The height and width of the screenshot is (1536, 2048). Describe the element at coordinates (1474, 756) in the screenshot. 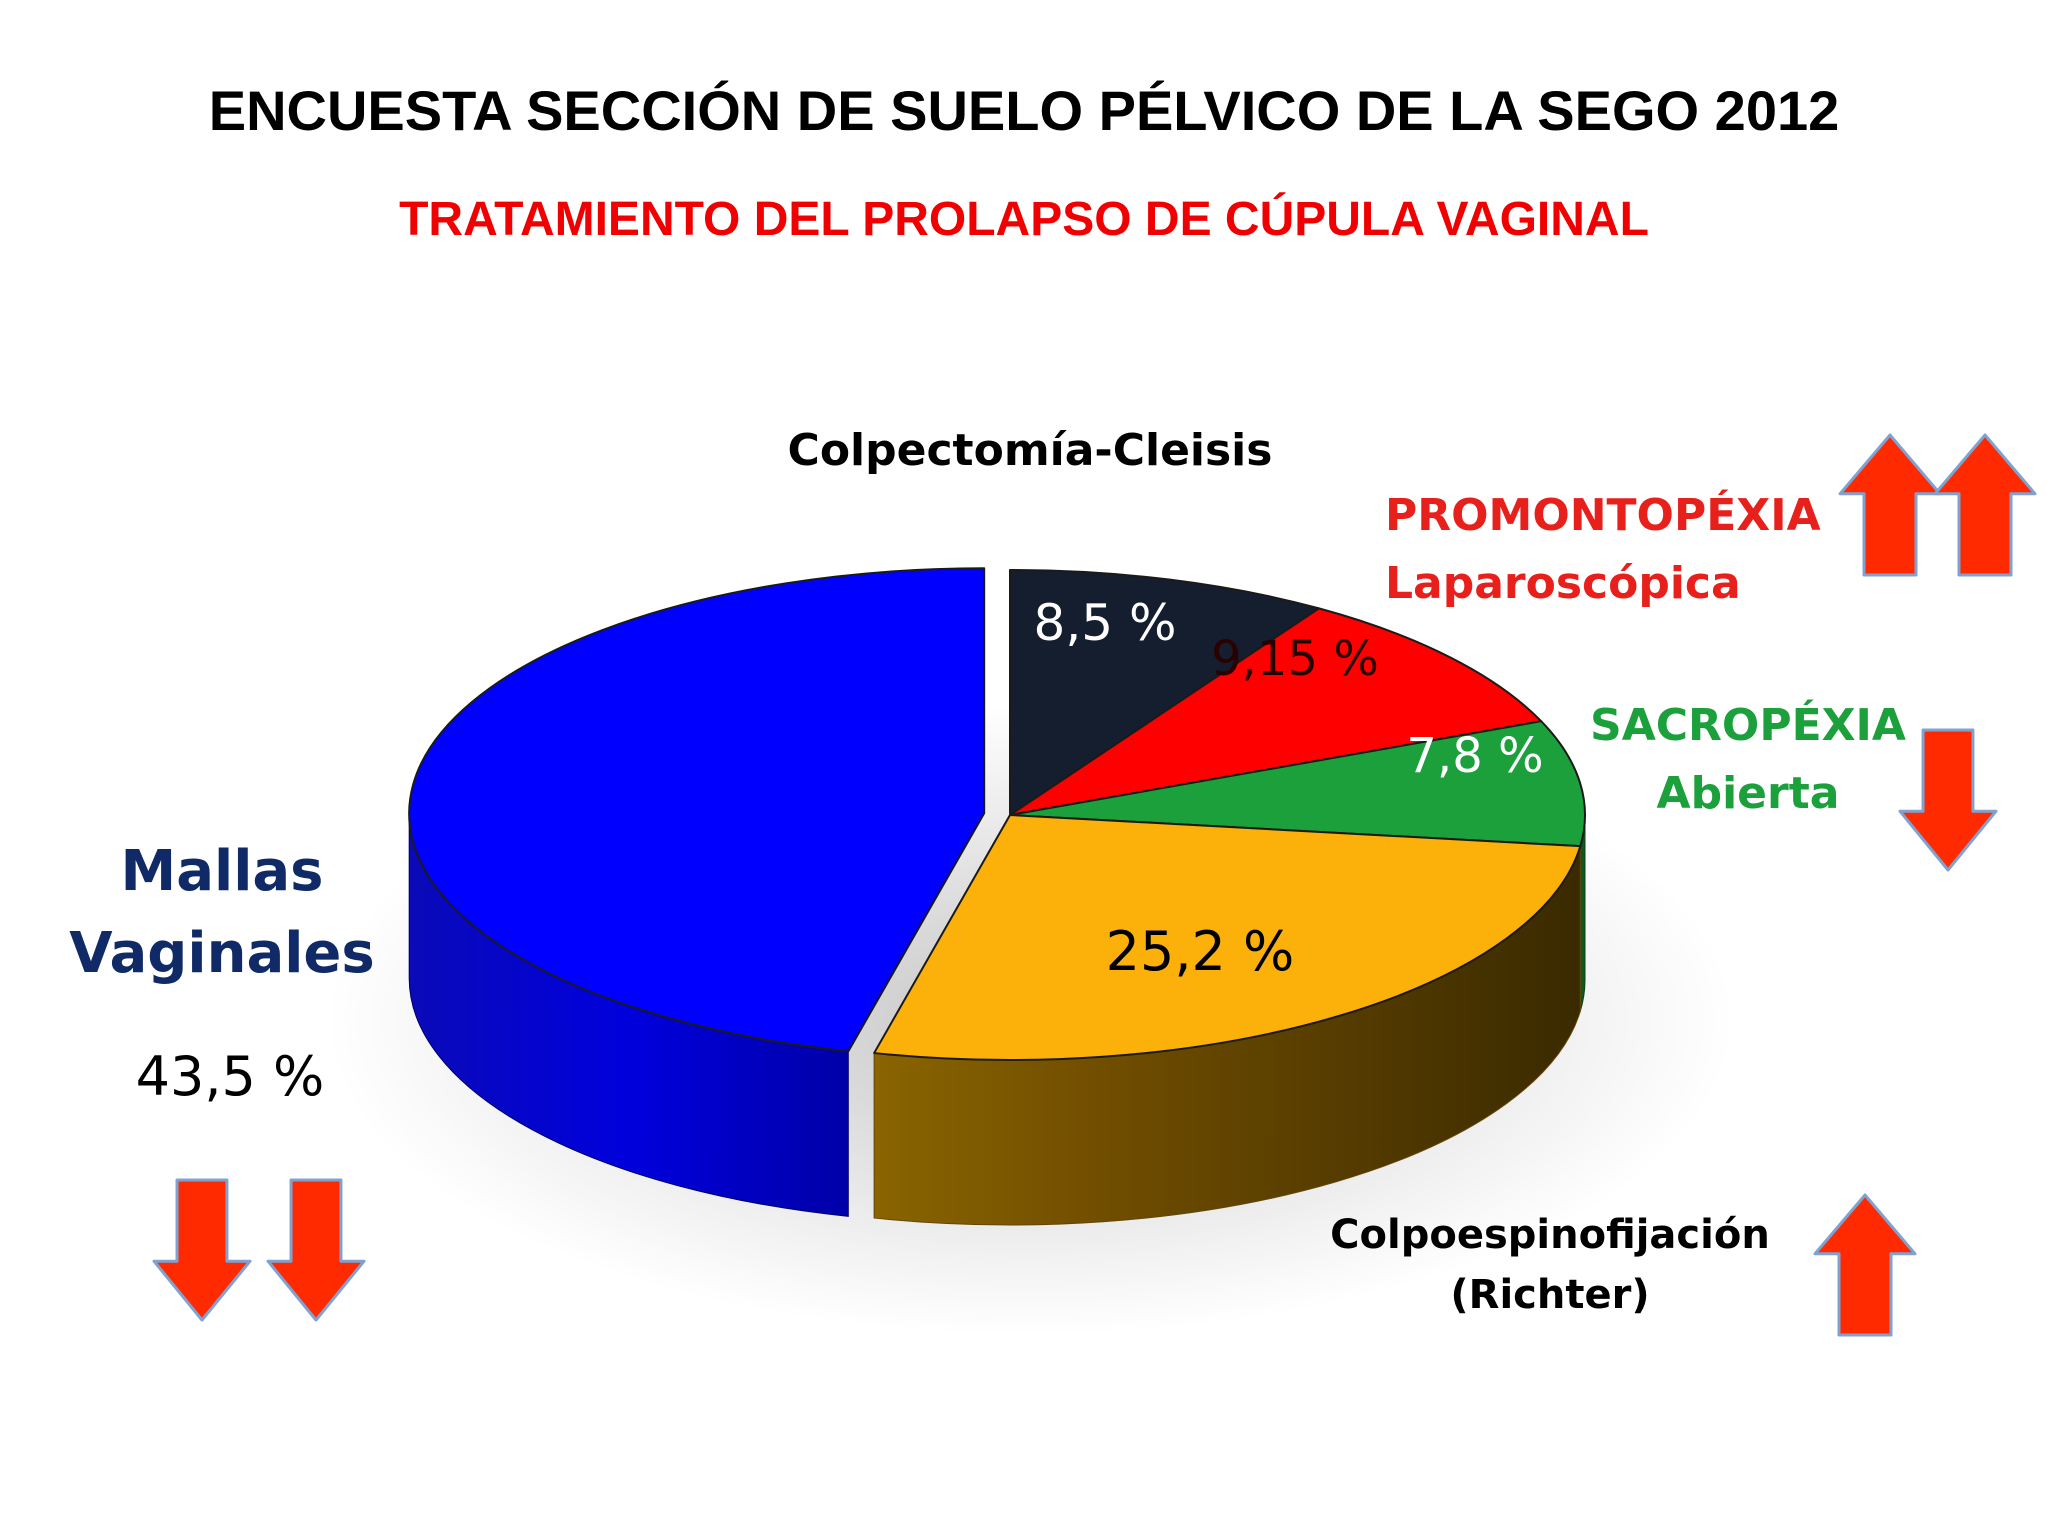

I see `value-label-sacropexia-abierta: 7,8 %` at that location.